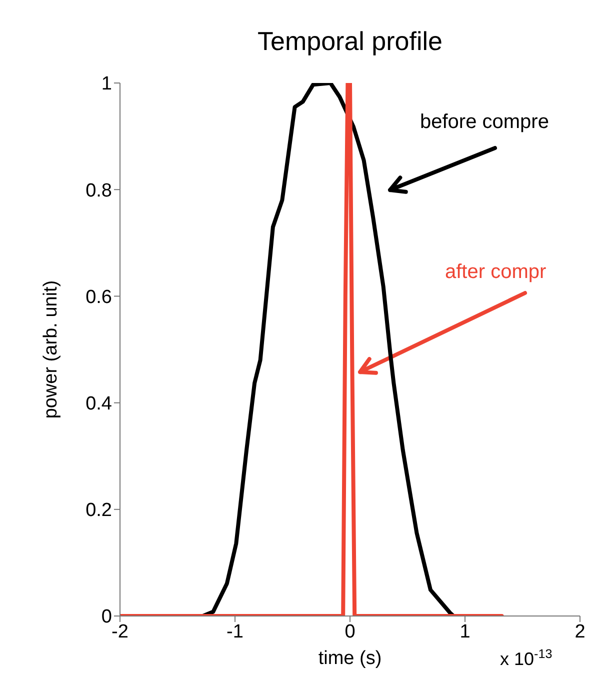 This screenshot has width=606, height=700. I want to click on y-tick-label: 0.2, so click(99, 511).